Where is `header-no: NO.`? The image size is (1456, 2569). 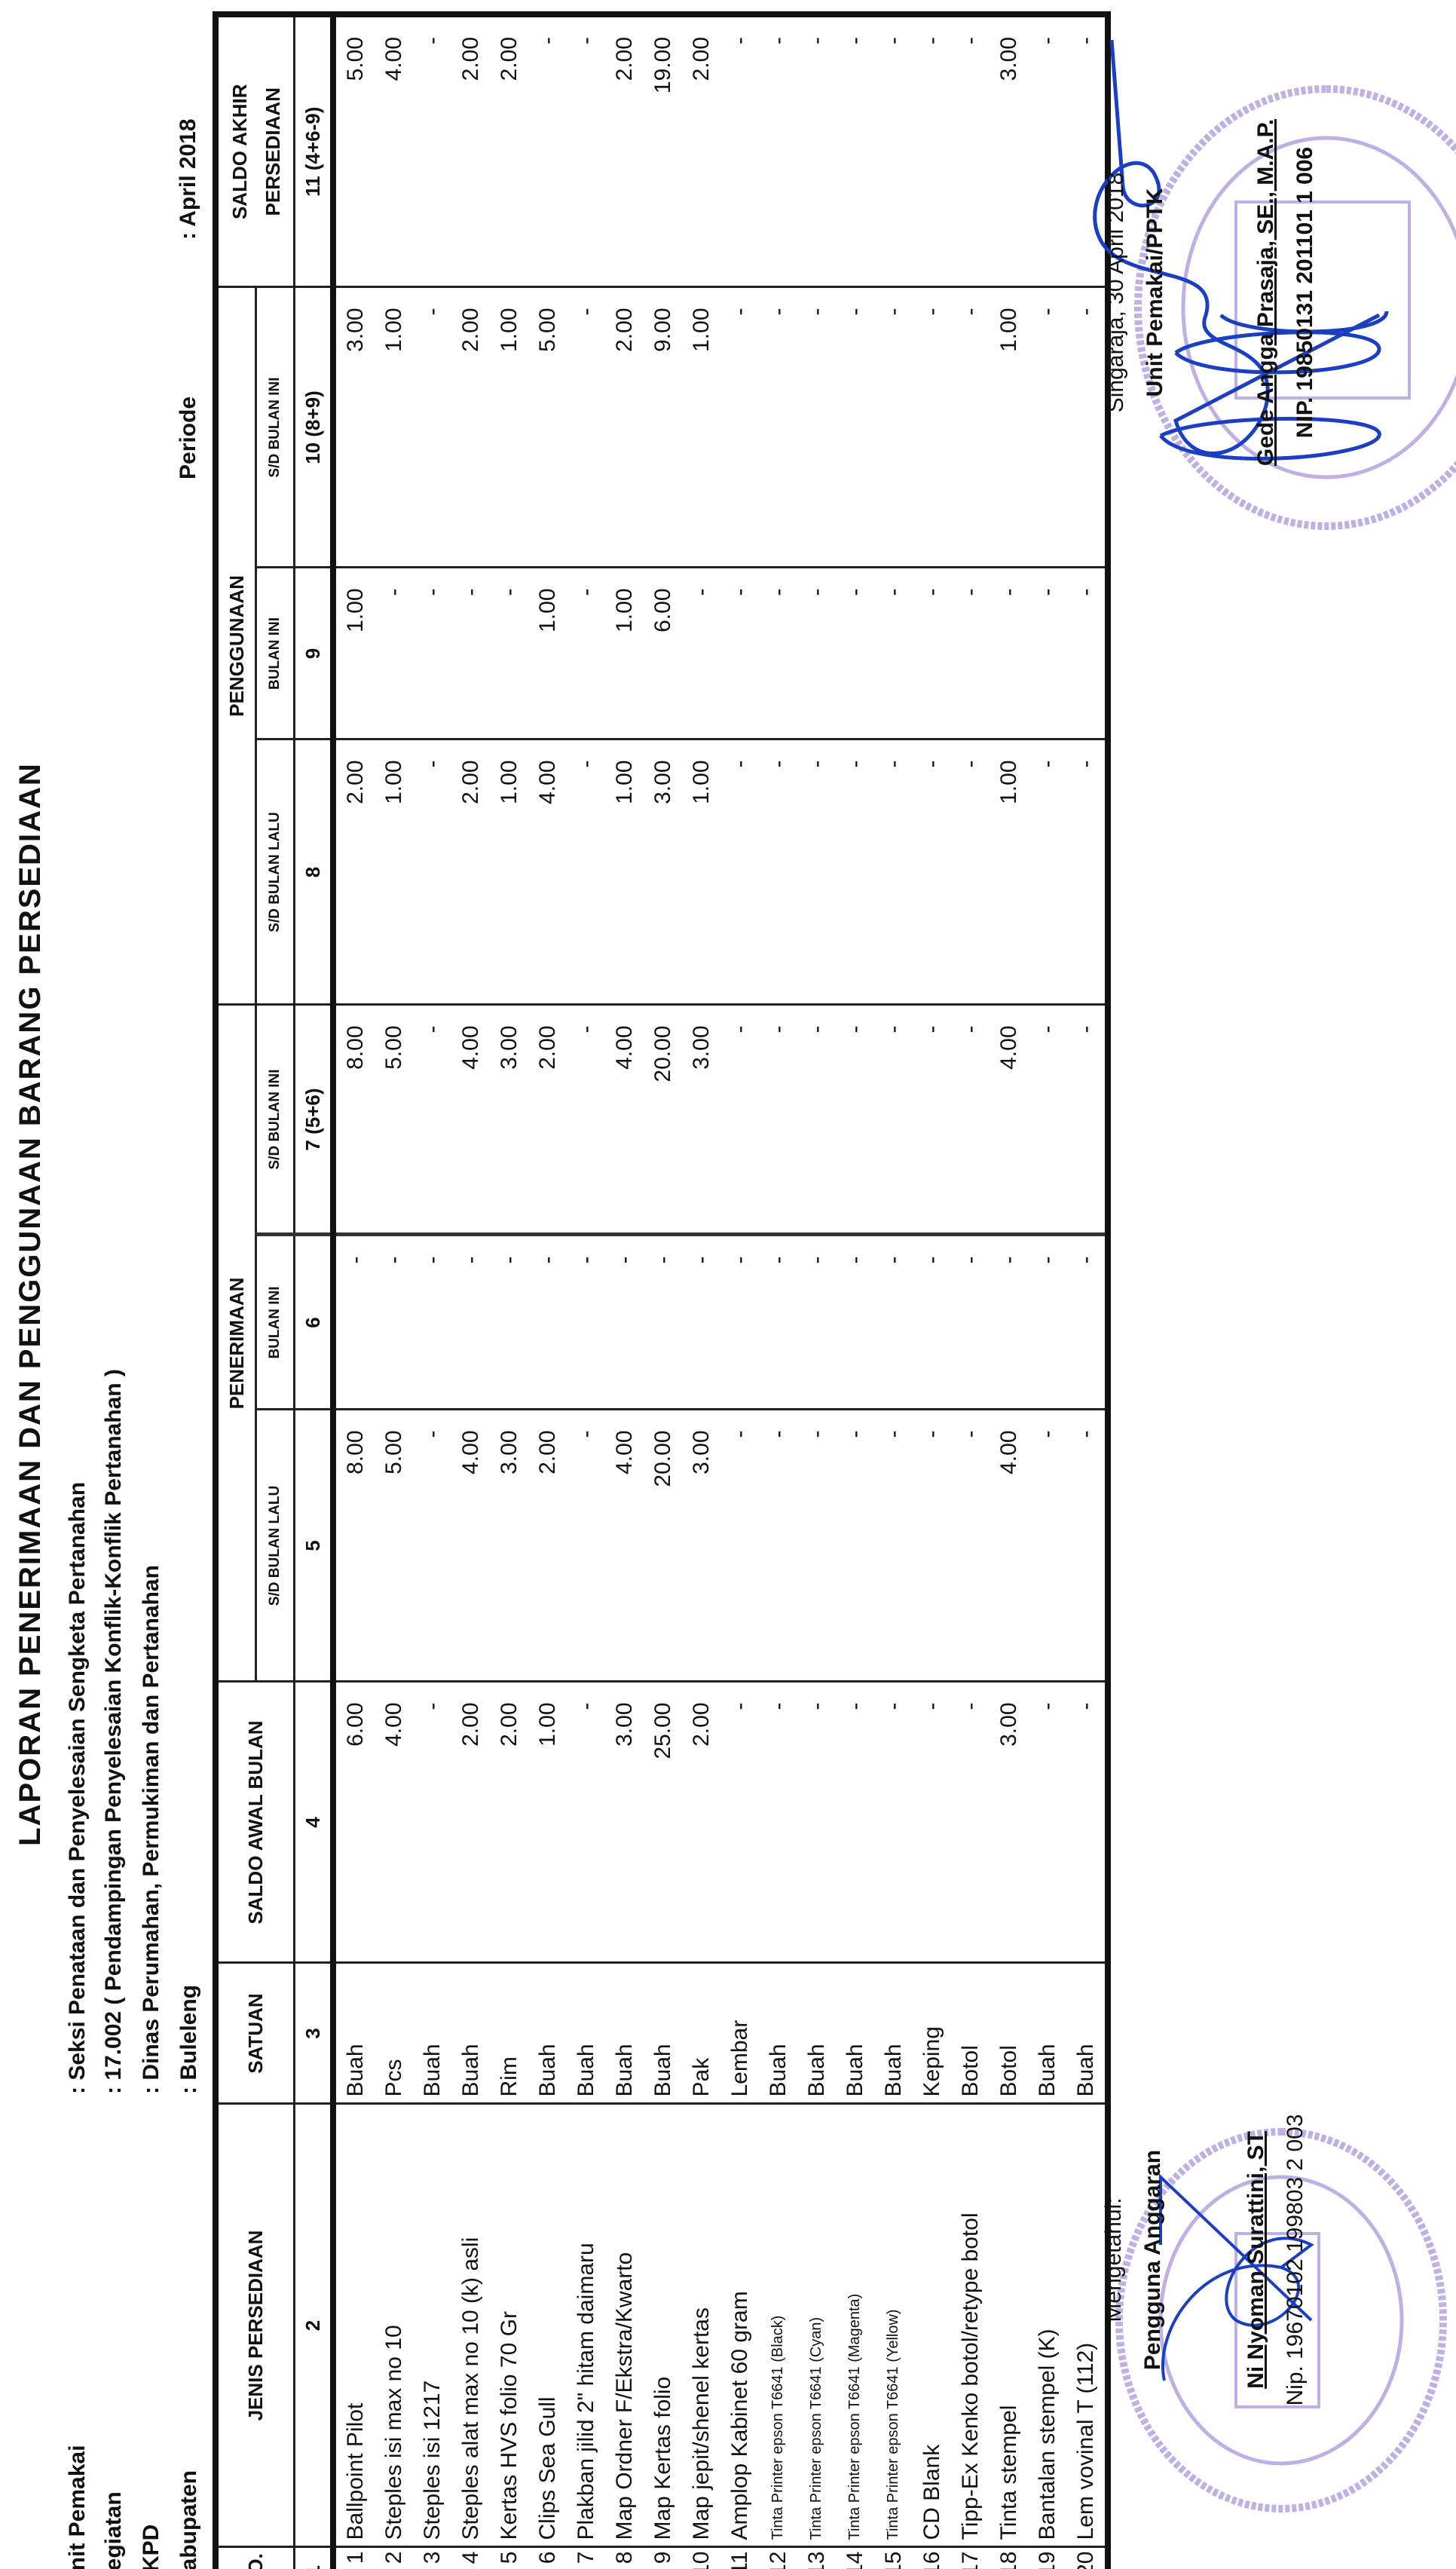
header-no: NO. is located at coordinates (255, 2558).